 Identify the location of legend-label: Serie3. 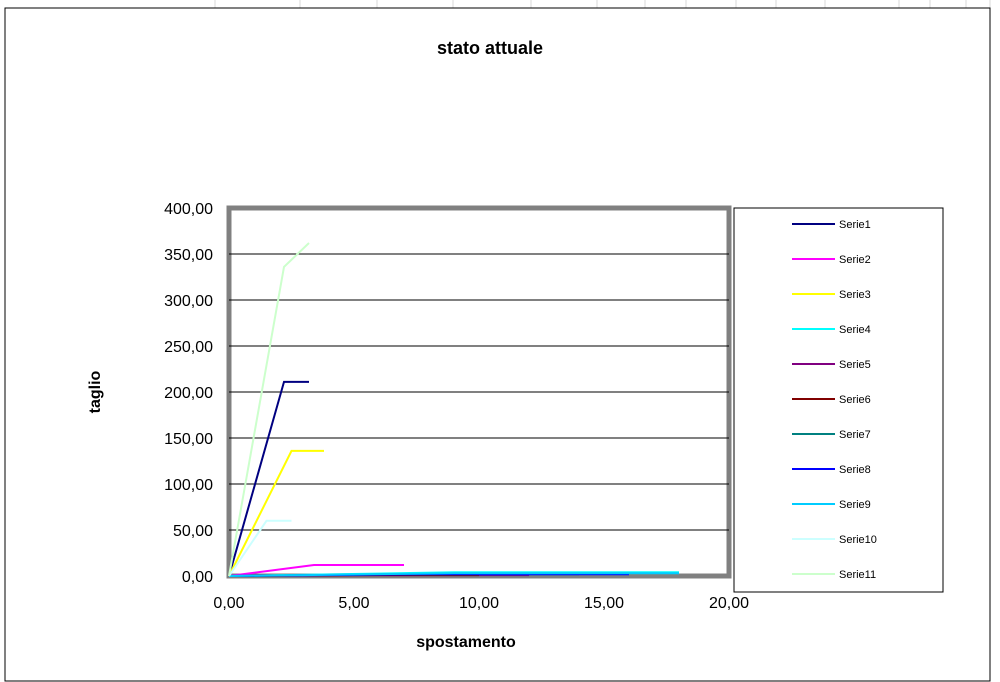
(855, 295).